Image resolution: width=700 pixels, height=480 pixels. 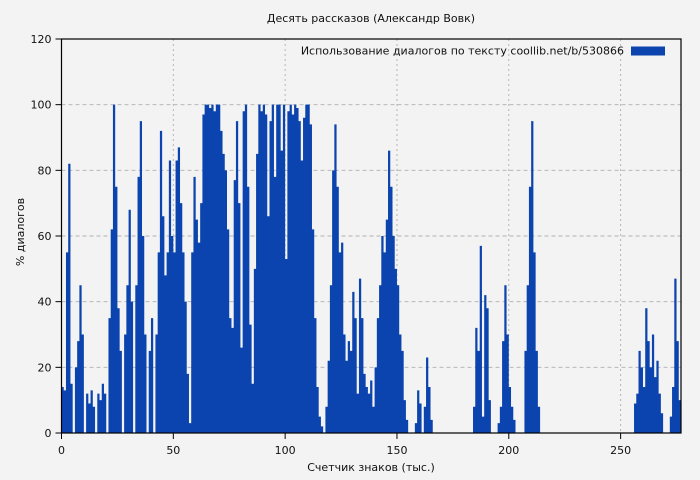 What do you see at coordinates (648, 51) in the screenshot?
I see `legend-swatch` at bounding box center [648, 51].